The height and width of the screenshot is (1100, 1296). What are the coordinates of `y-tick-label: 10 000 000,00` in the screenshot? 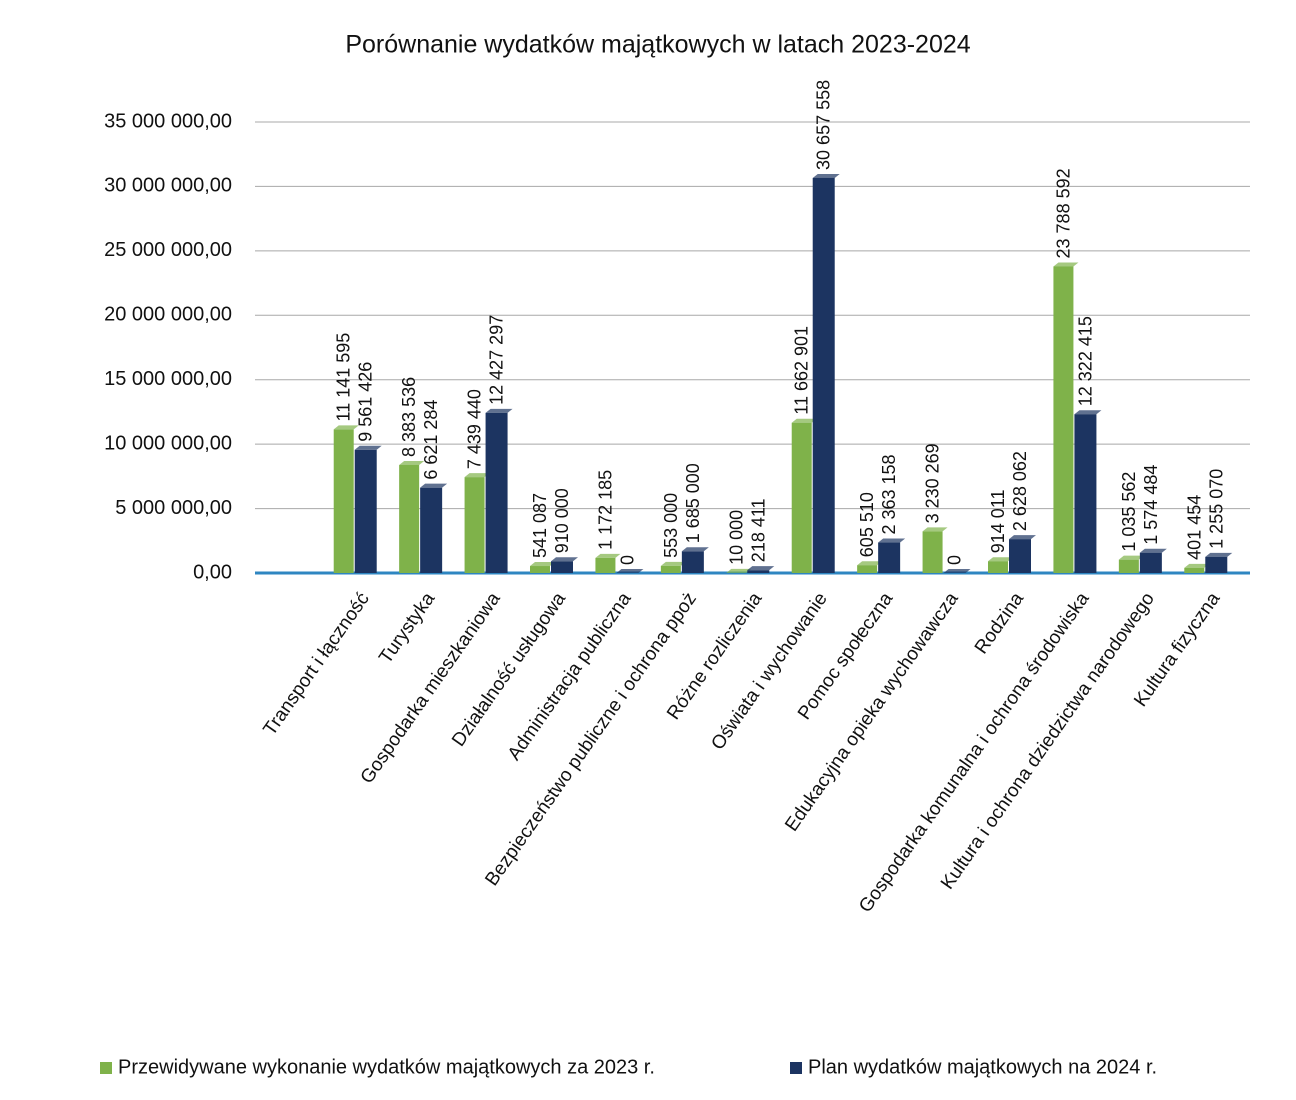 It's located at (168, 443).